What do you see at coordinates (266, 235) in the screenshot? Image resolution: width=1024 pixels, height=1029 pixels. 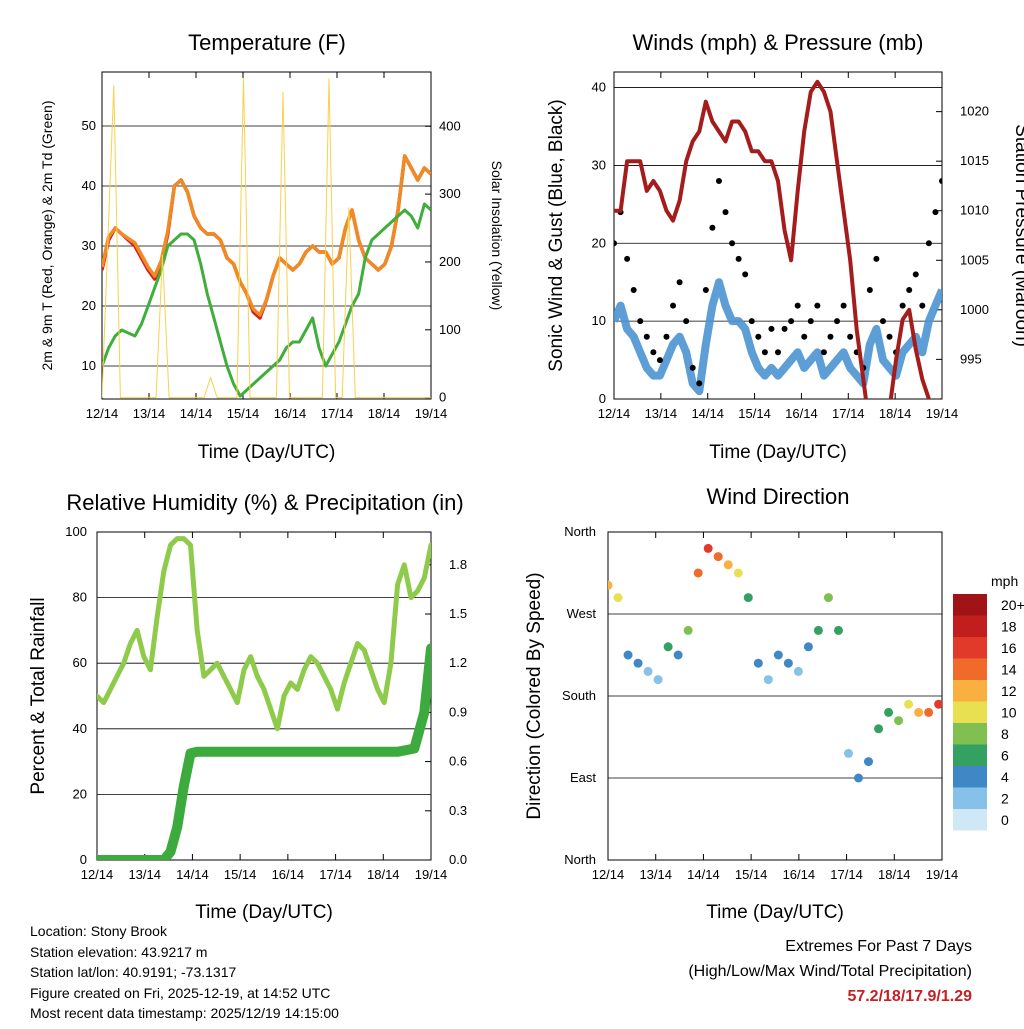 I see `plot-frame` at bounding box center [266, 235].